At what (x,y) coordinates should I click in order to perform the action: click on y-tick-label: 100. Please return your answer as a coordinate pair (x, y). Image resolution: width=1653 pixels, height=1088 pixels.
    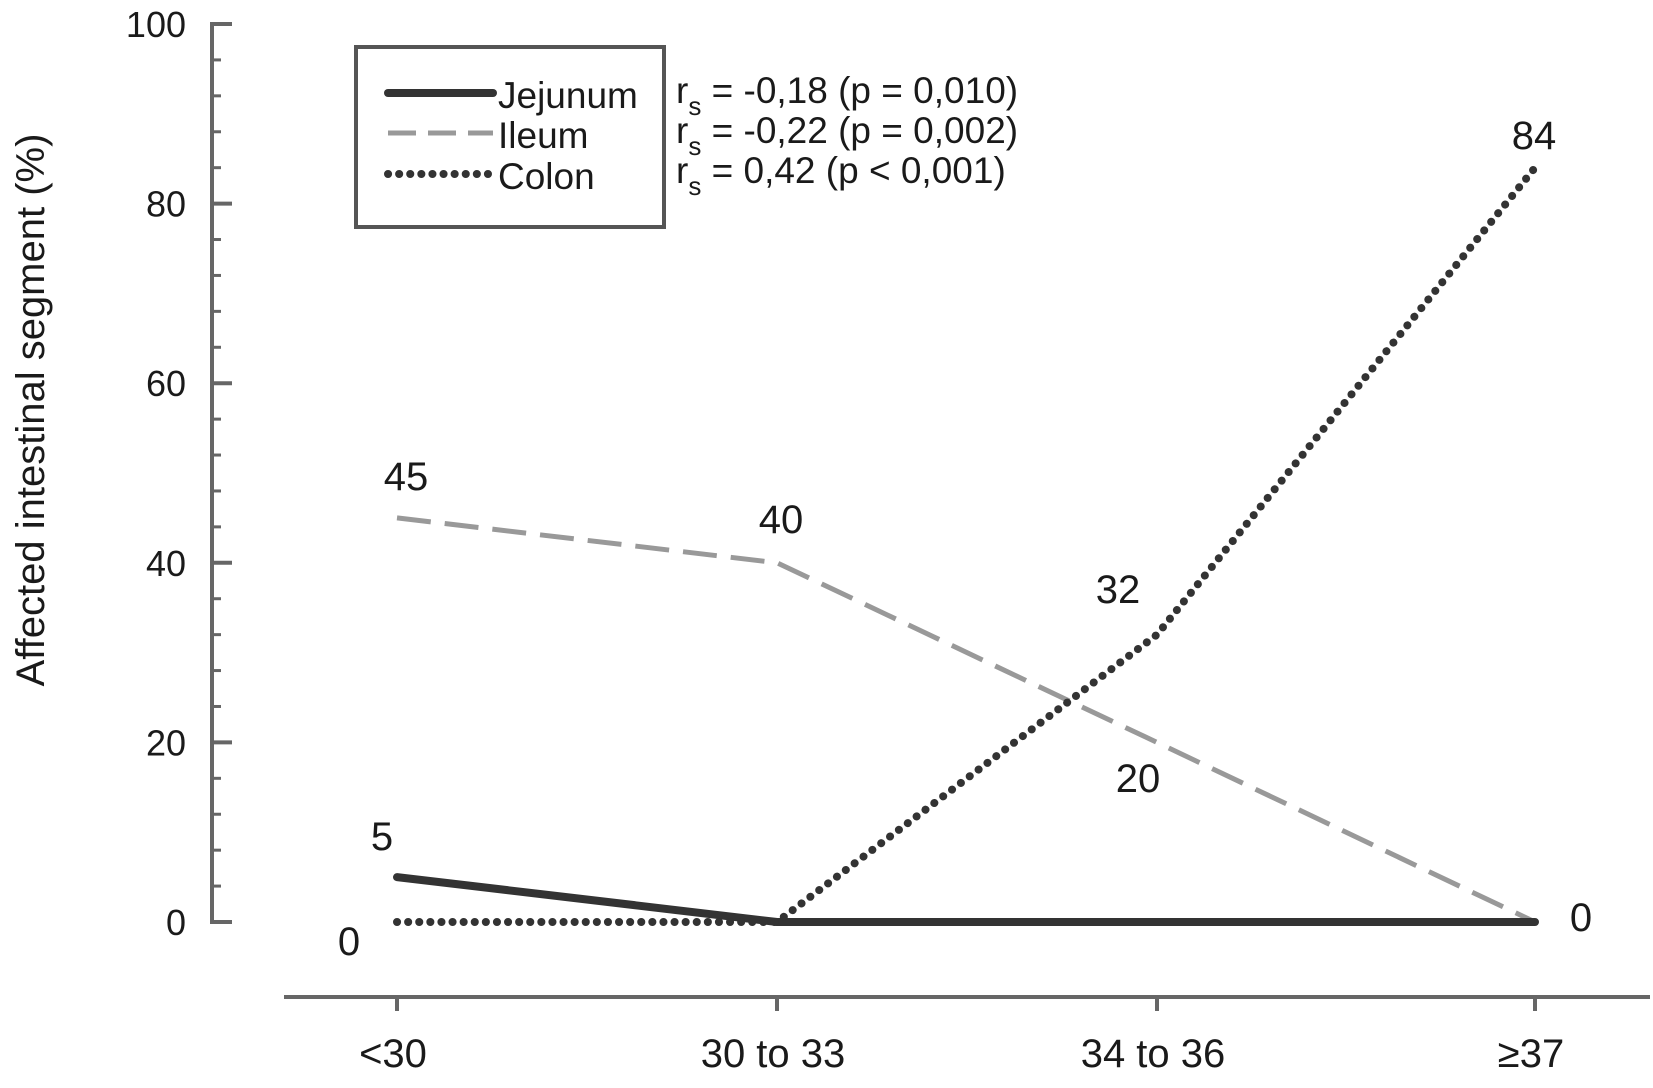
    Looking at the image, I should click on (156, 24).